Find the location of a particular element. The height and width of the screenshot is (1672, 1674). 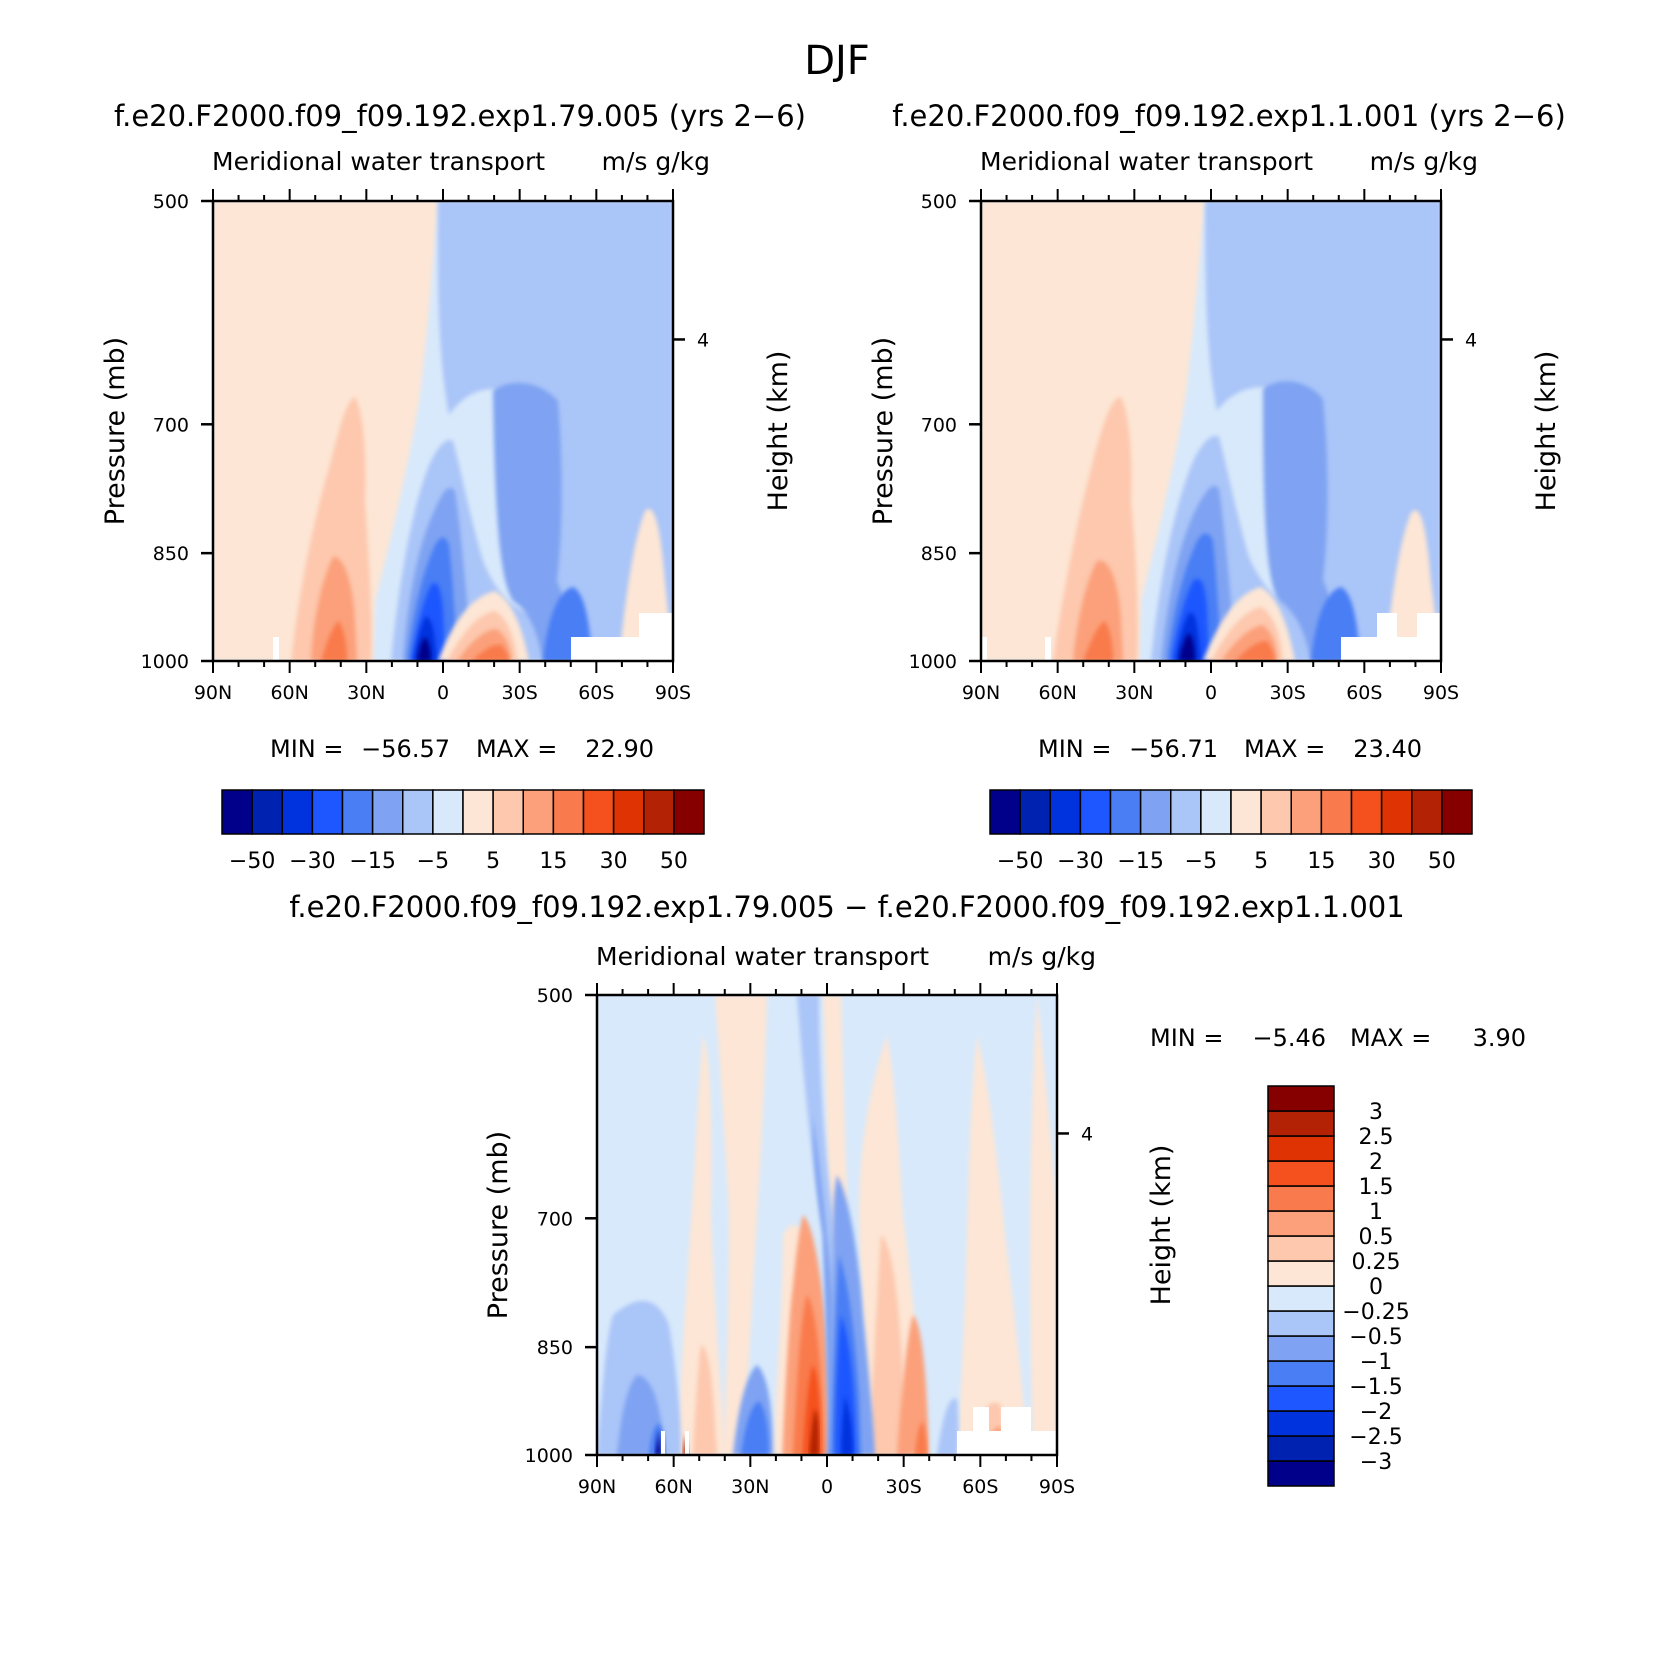

colorbar-label: 3 is located at coordinates (1376, 1112).